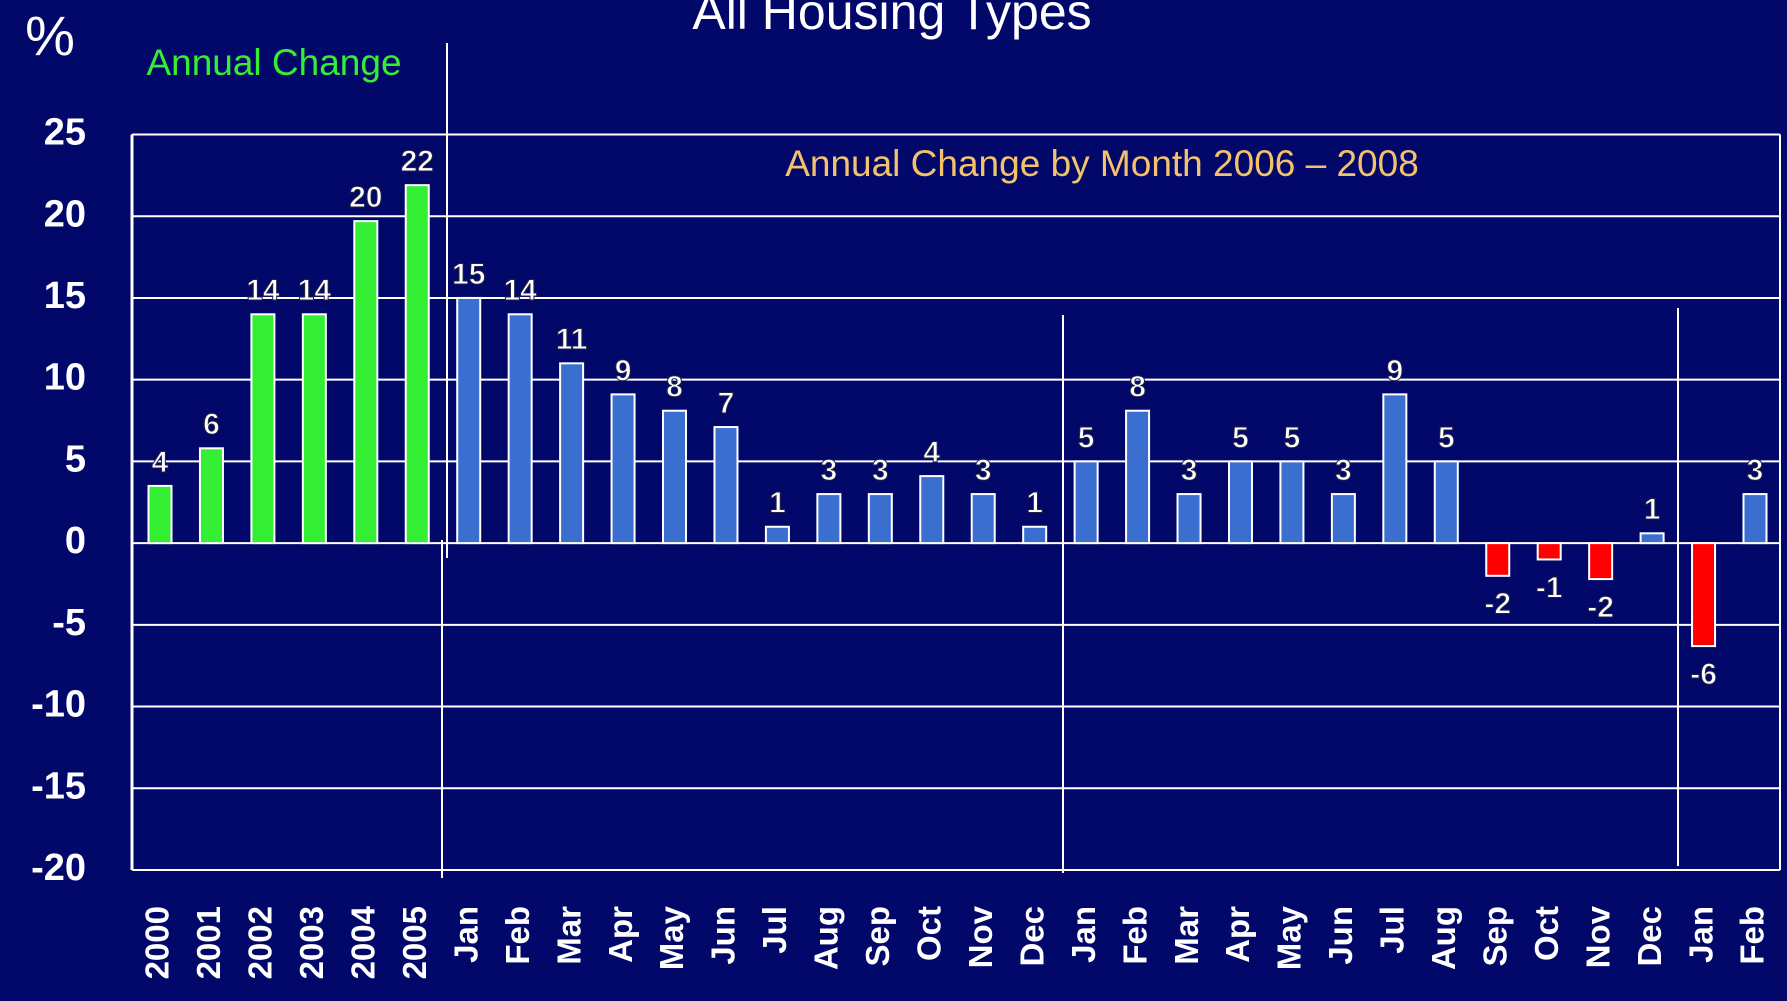 The width and height of the screenshot is (1787, 1001). Describe the element at coordinates (891, 20) in the screenshot. I see `chart-title: All Housing Types` at that location.